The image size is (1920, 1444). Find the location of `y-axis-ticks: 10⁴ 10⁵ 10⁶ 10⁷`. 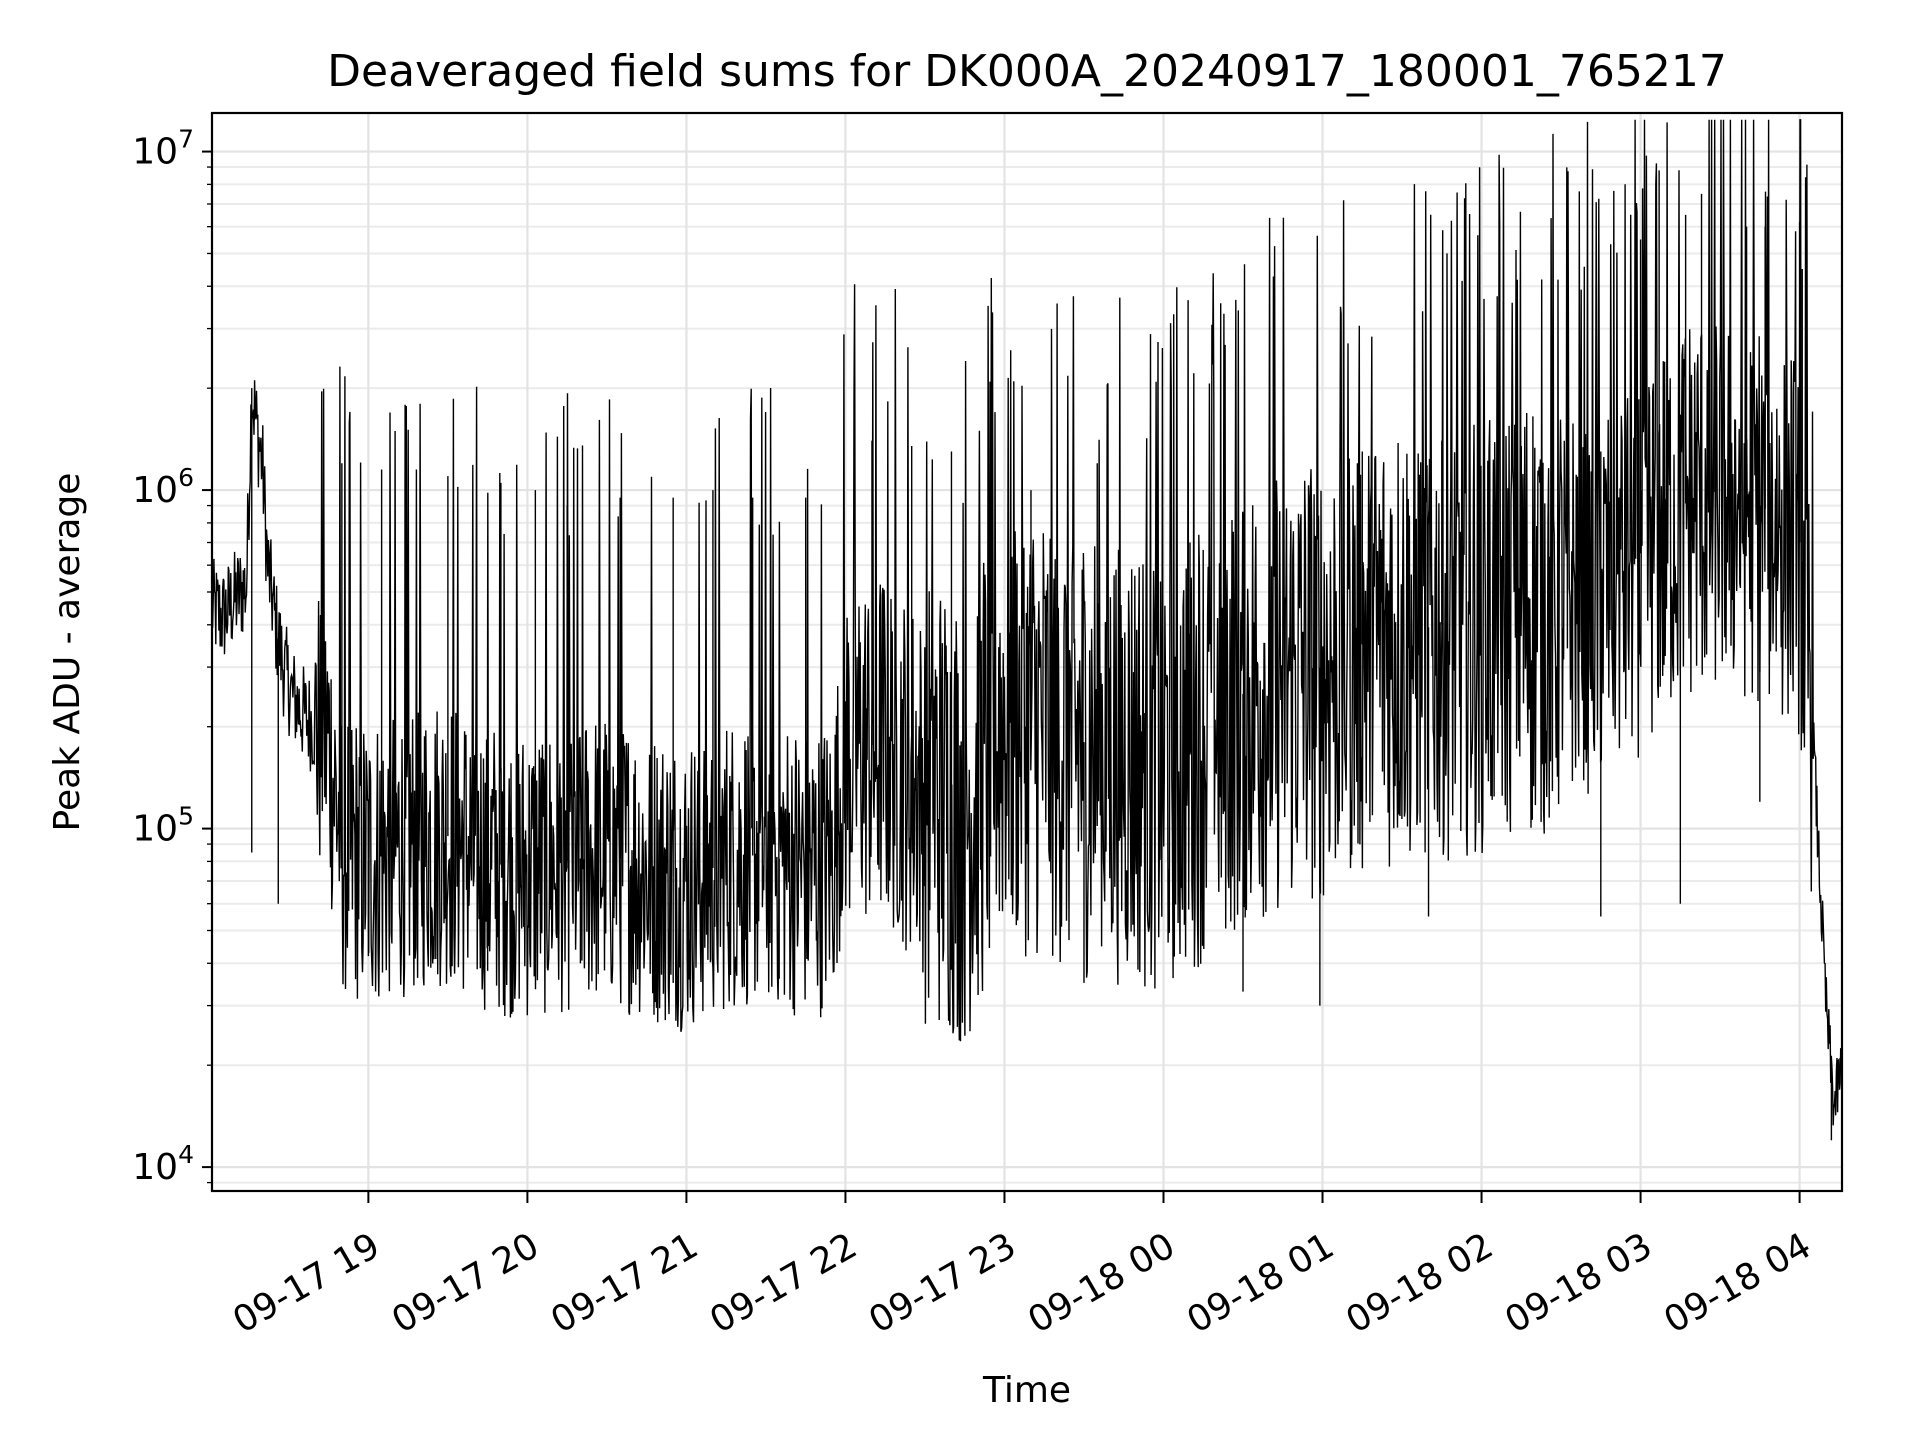

y-axis-ticks: 10⁴ 10⁵ 10⁶ 10⁷ is located at coordinates (172, 656).